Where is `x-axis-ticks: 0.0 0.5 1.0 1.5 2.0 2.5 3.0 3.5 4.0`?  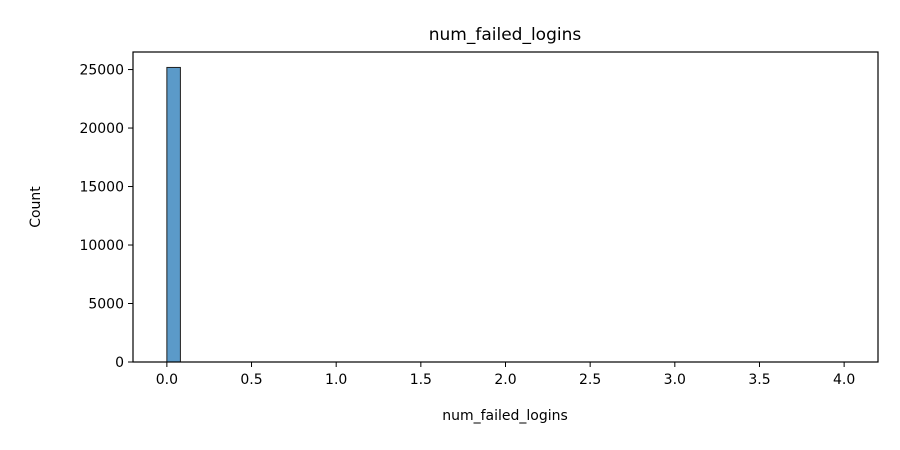 x-axis-ticks: 0.0 0.5 1.0 1.5 2.0 2.5 3.0 3.5 4.0 is located at coordinates (505, 375).